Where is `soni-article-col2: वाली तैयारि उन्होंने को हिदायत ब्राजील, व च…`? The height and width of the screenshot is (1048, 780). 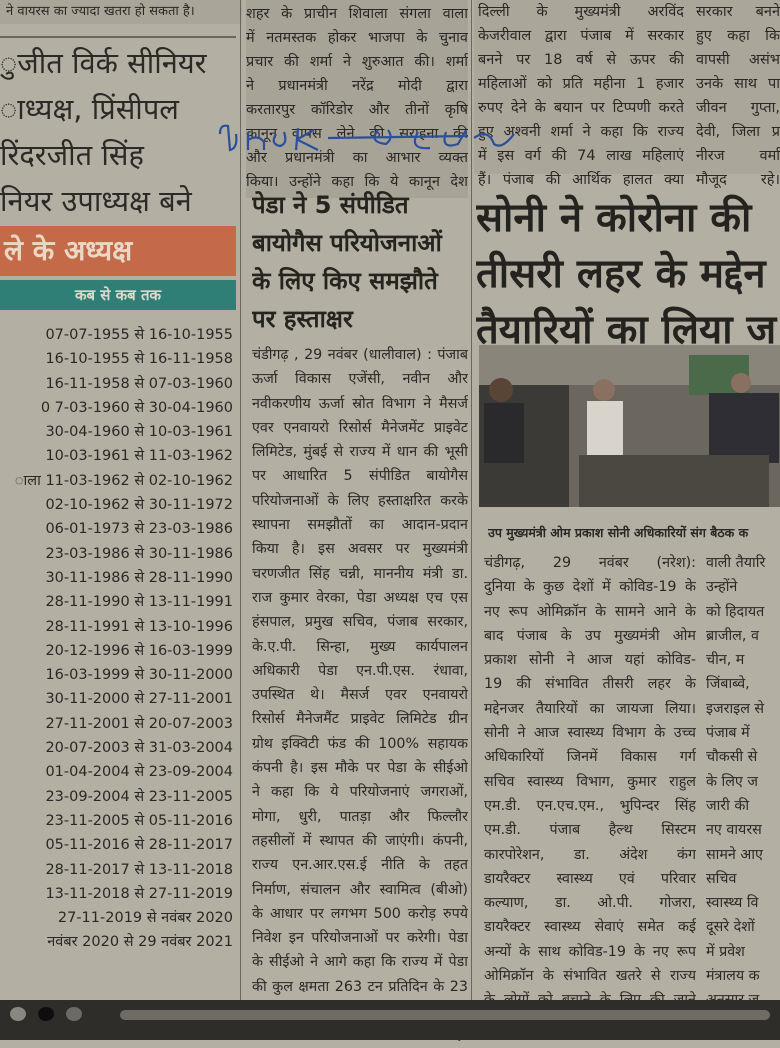
soni-article-col2: वाली तैयारि उन्होंने को हिदायत ब्राजील, व च… is located at coordinates (743, 782).